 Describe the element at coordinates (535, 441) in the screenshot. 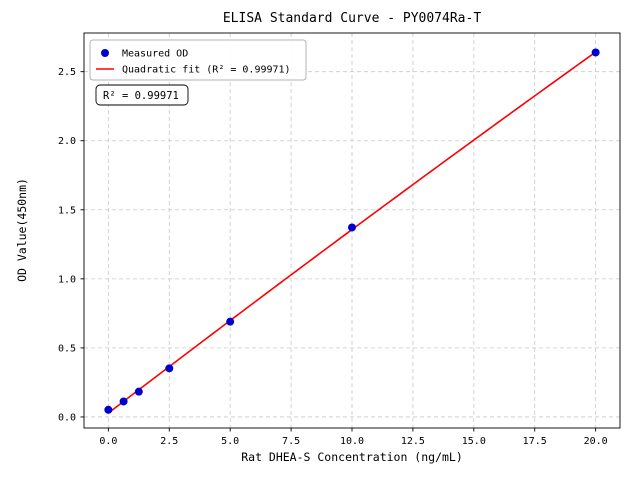

I see `x-tick-label: 17.5` at that location.